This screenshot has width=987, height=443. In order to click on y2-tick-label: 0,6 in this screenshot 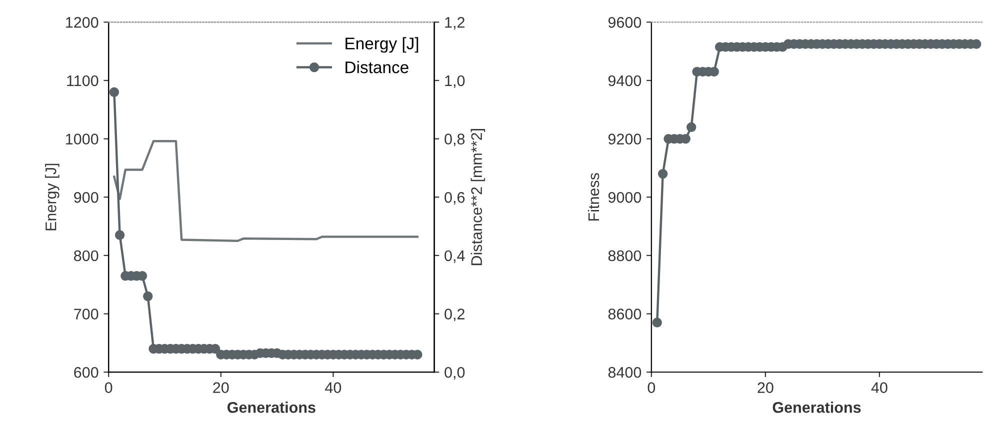, I will do `click(454, 198)`.